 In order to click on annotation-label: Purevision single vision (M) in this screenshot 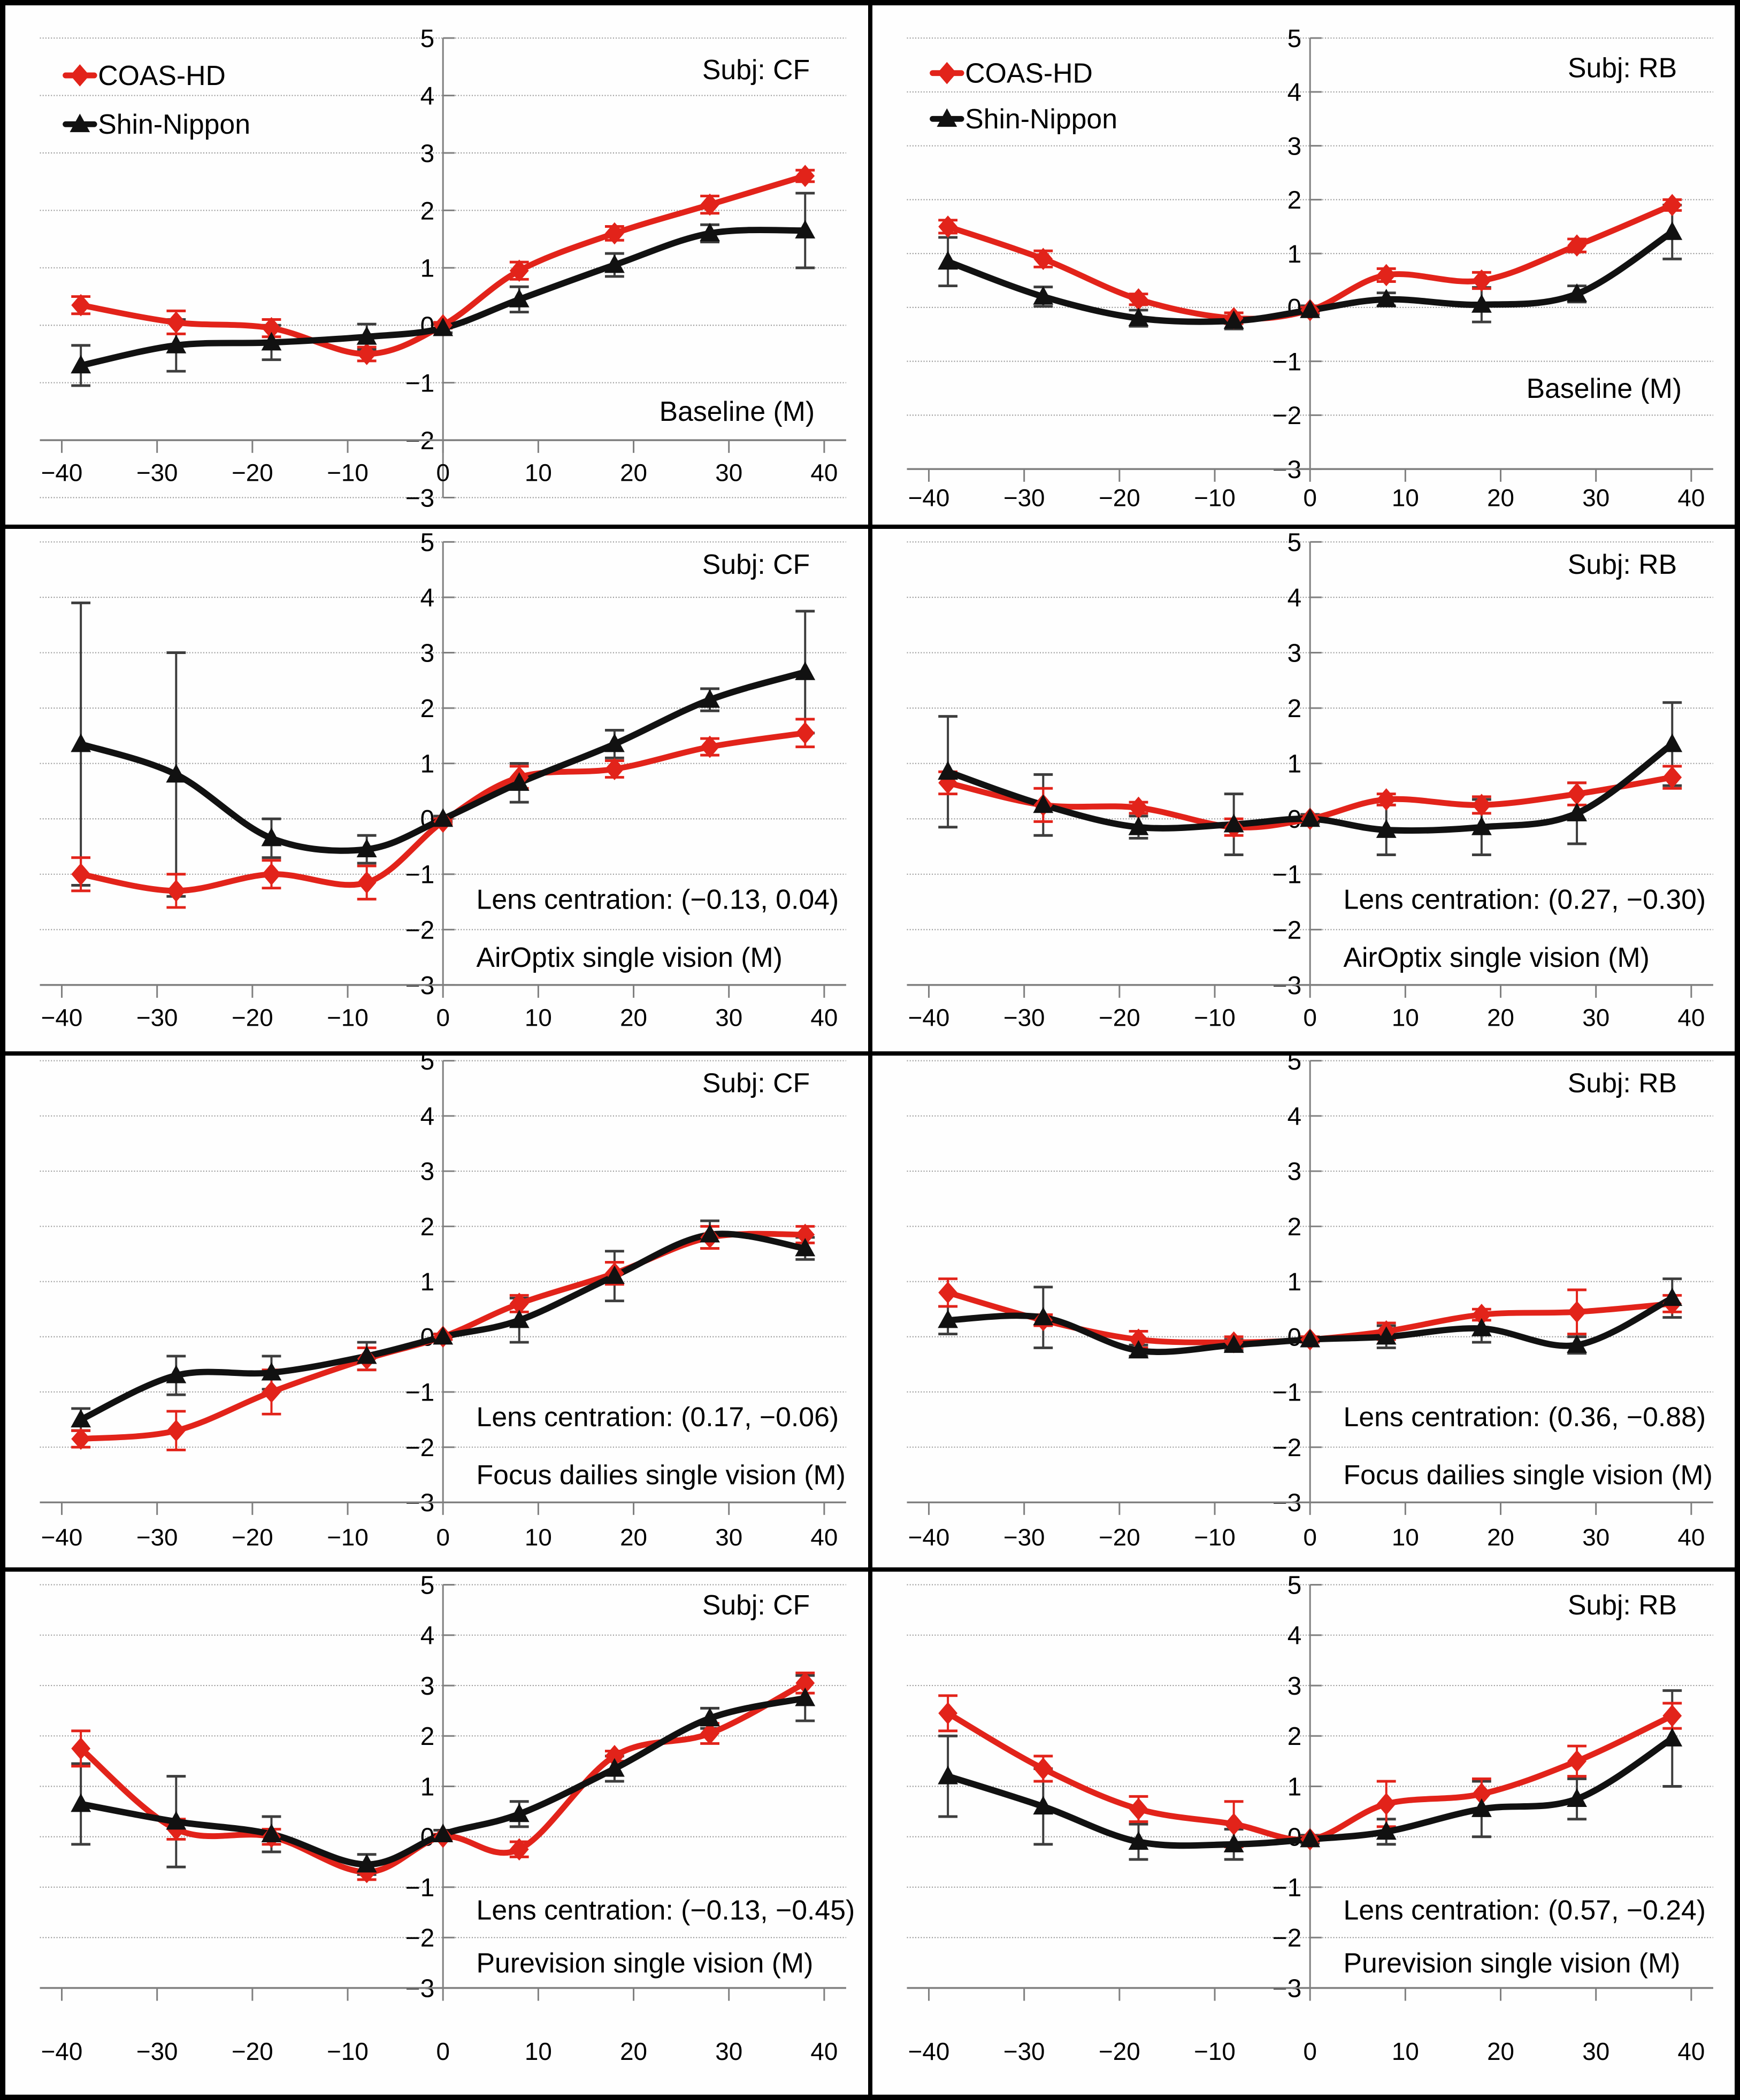, I will do `click(645, 1962)`.